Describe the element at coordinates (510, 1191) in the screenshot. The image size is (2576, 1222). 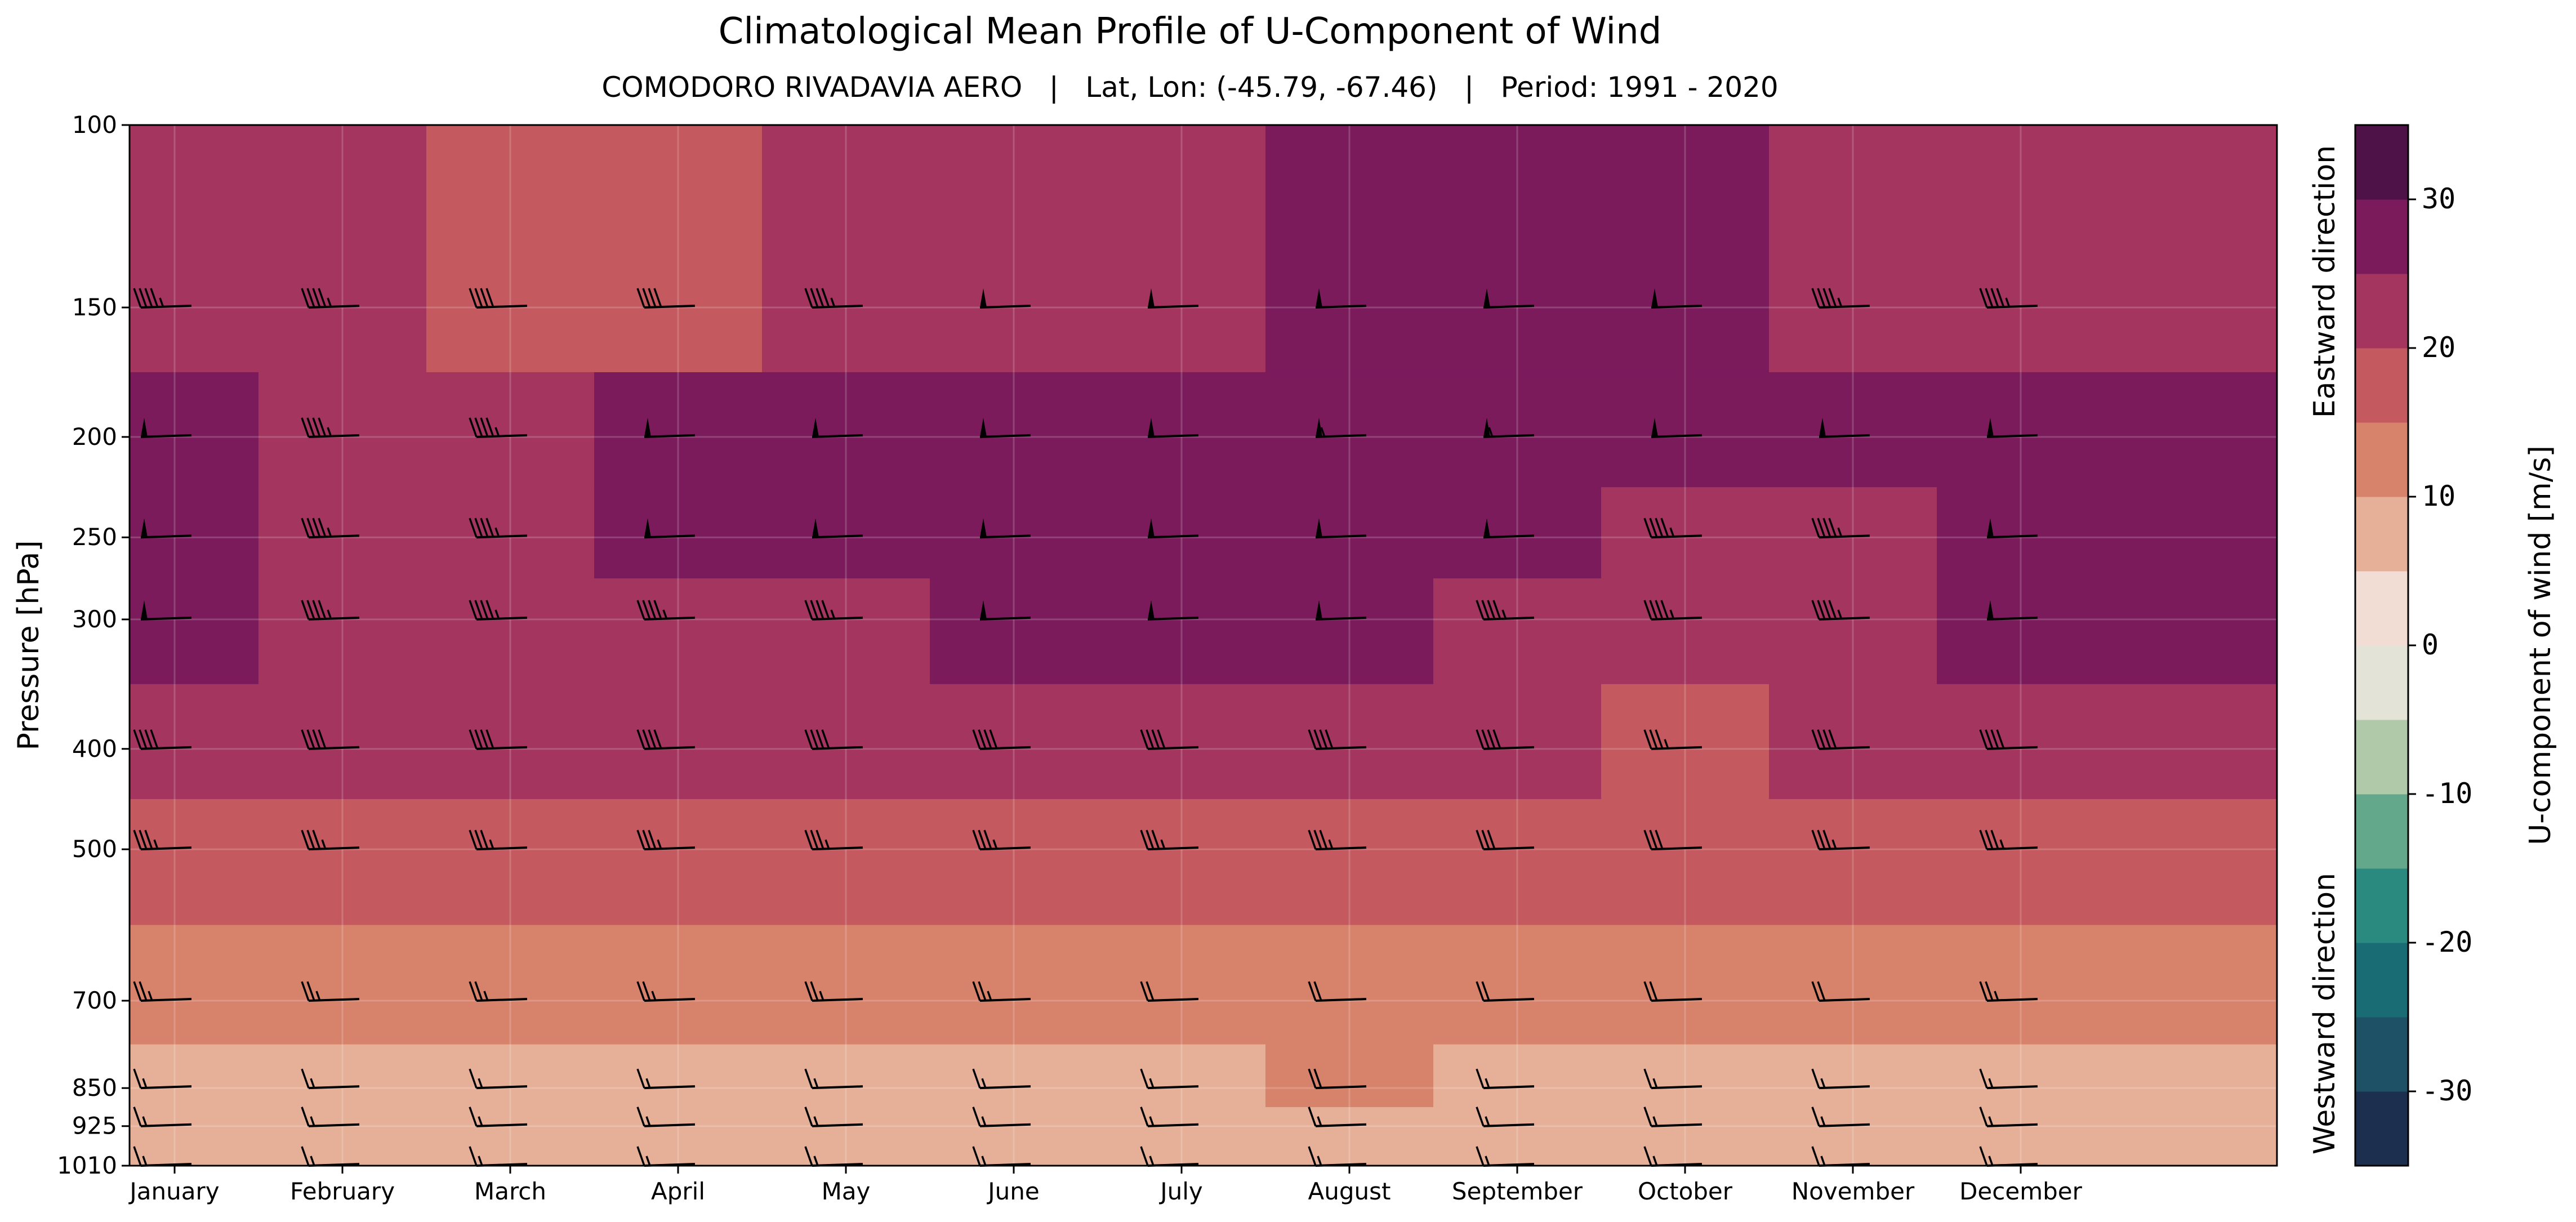
I see `x-tick-label: March` at that location.